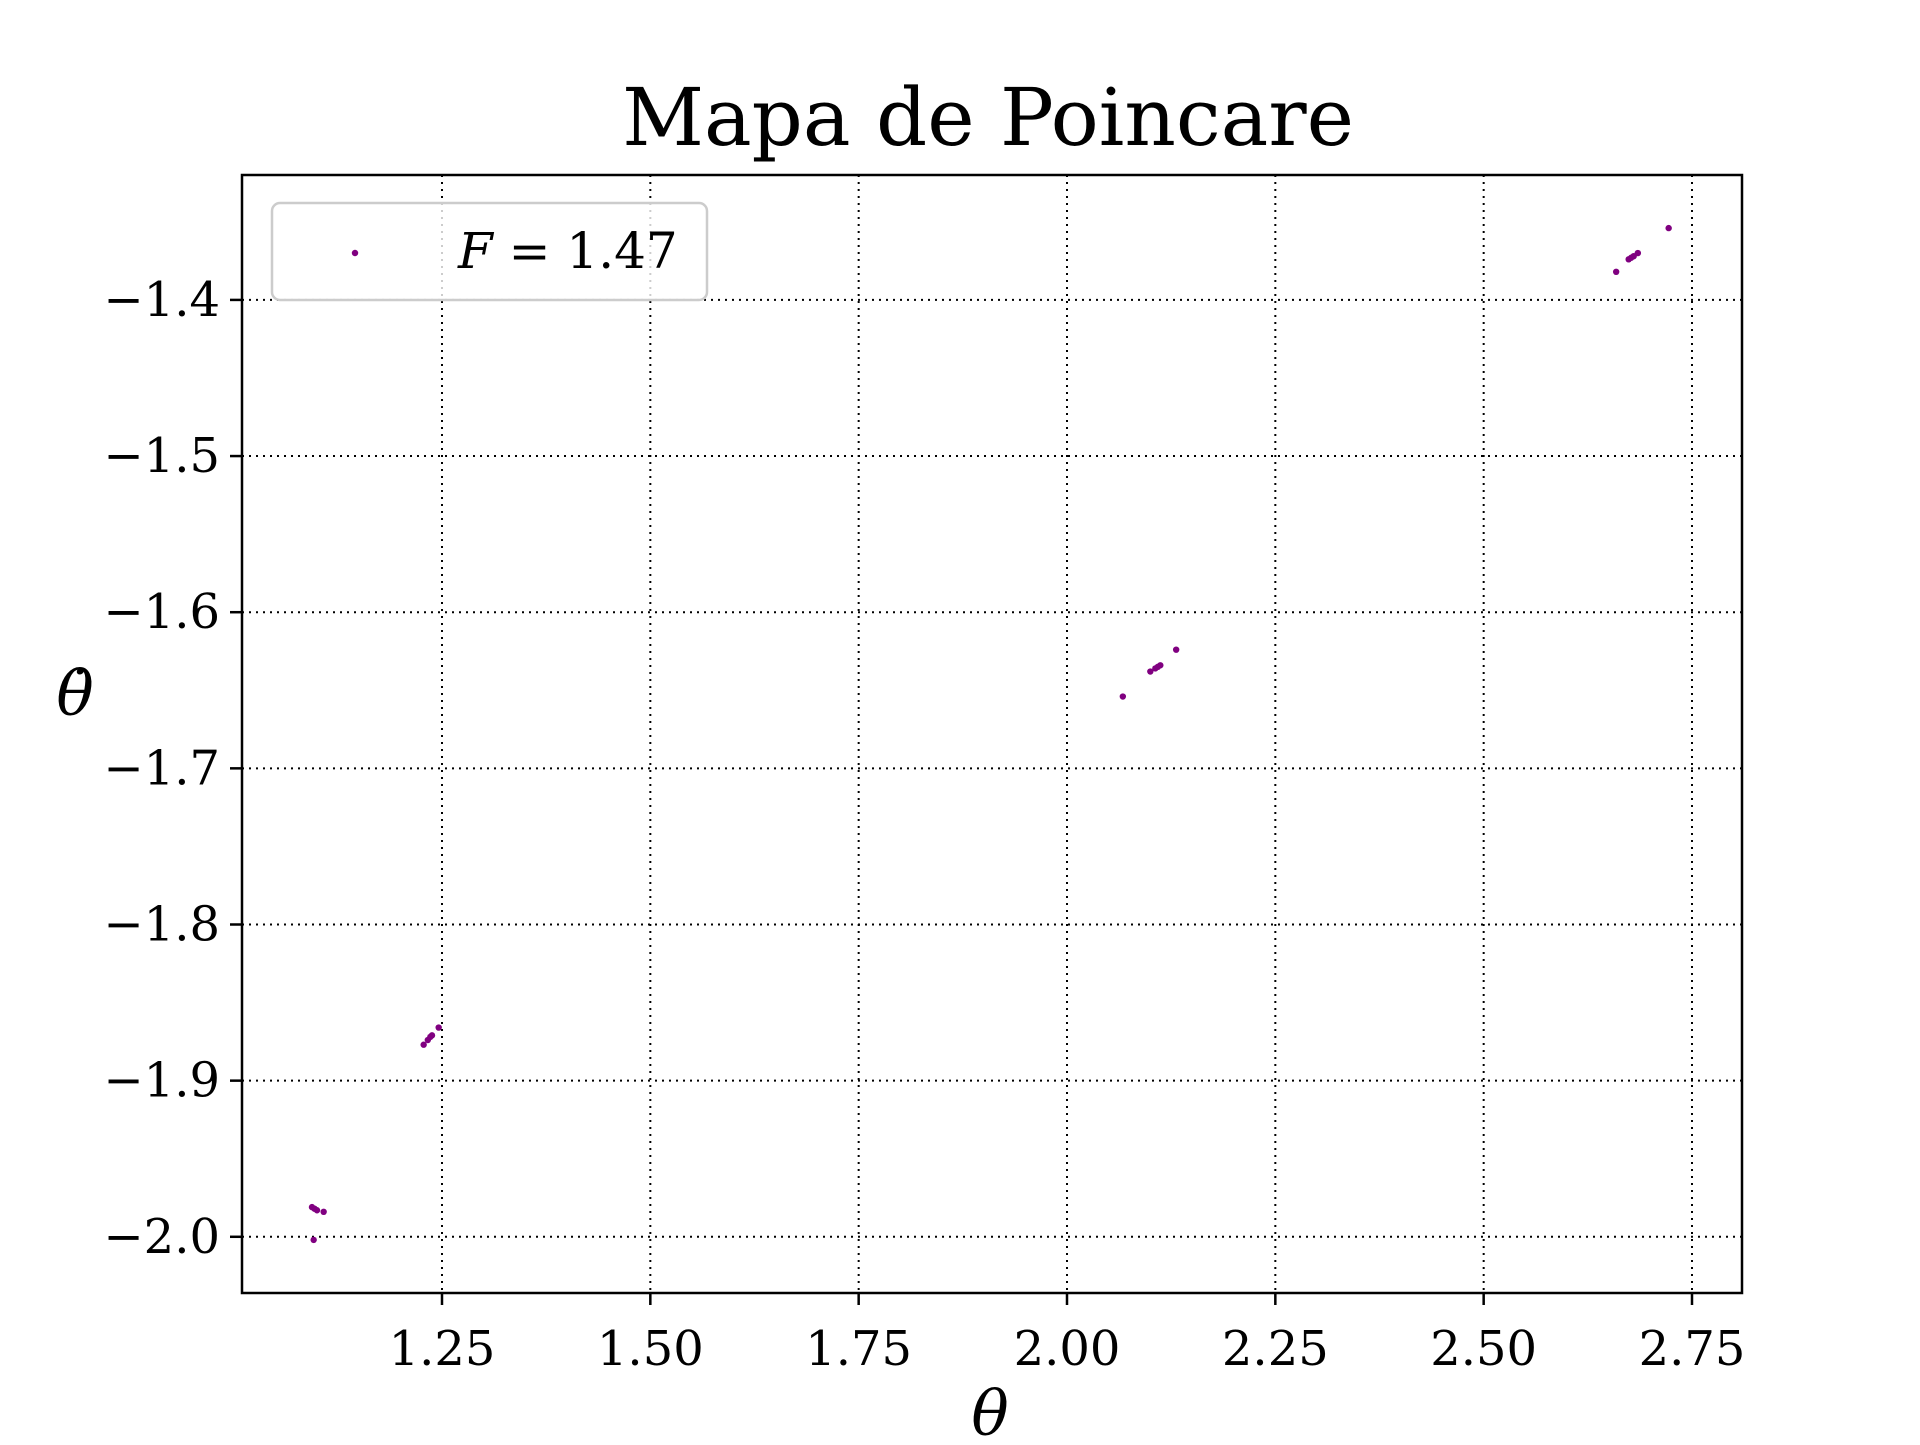 Image resolution: width=1920 pixels, height=1445 pixels. I want to click on y-tick-label: −1.4, so click(161, 300).